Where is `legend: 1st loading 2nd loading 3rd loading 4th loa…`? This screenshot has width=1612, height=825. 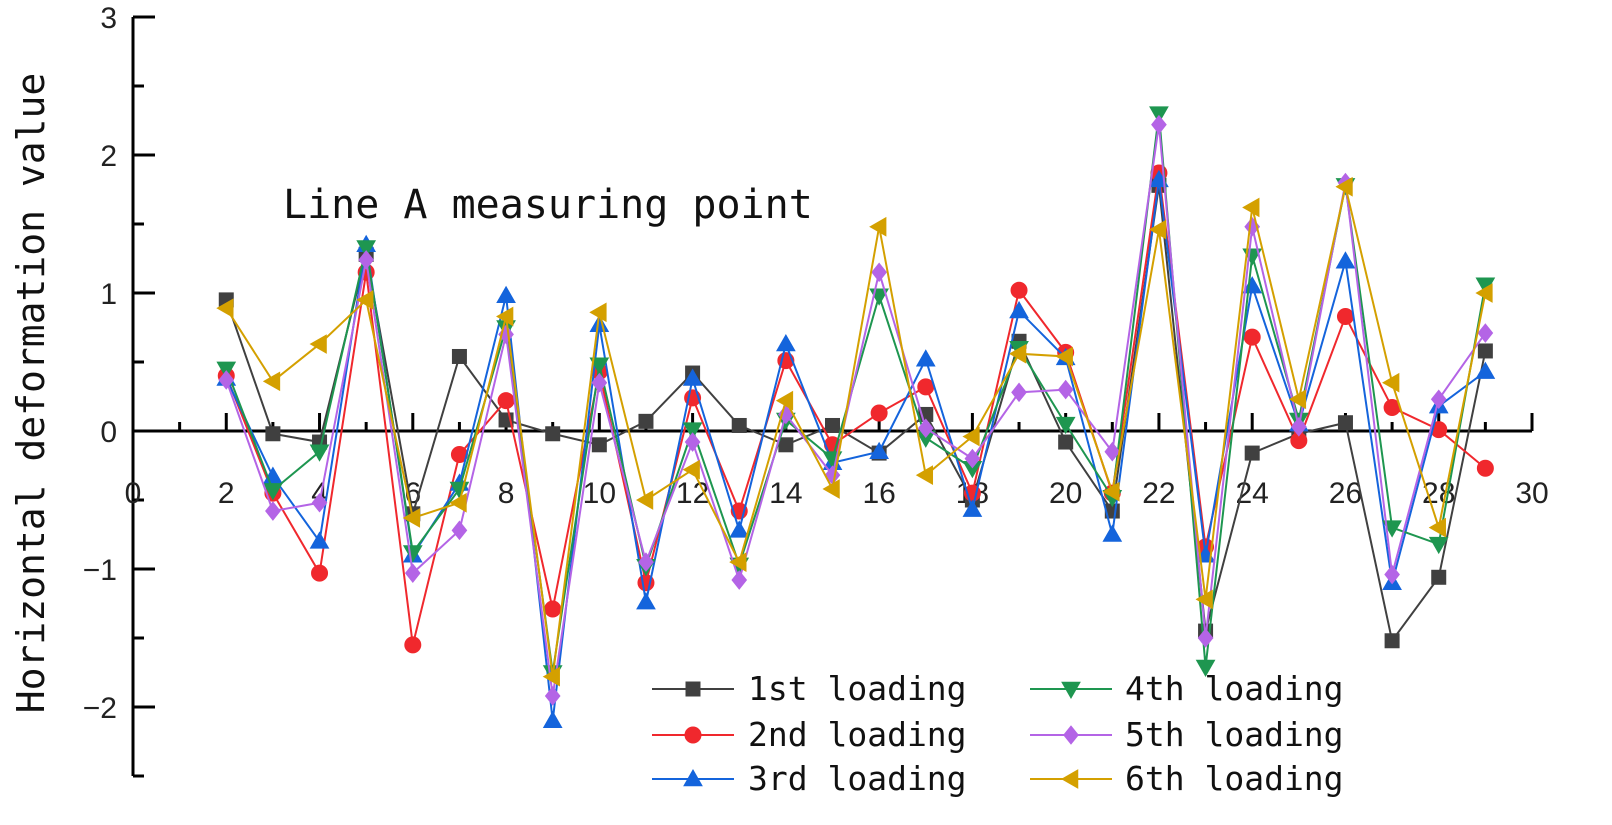
legend: 1st loading 2nd loading 3rd loading 4th loa… is located at coordinates (998, 733).